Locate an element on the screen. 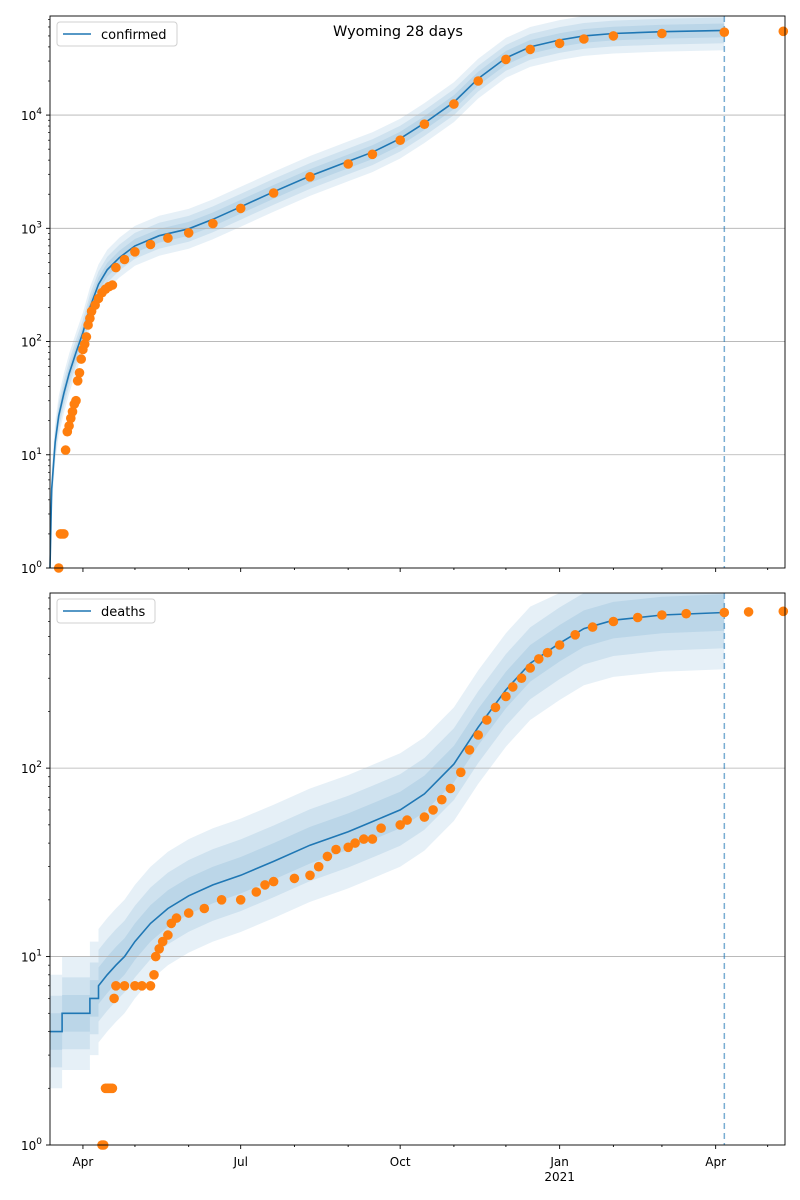 This screenshot has height=1200, width=800. legend: confirmed is located at coordinates (117, 34).